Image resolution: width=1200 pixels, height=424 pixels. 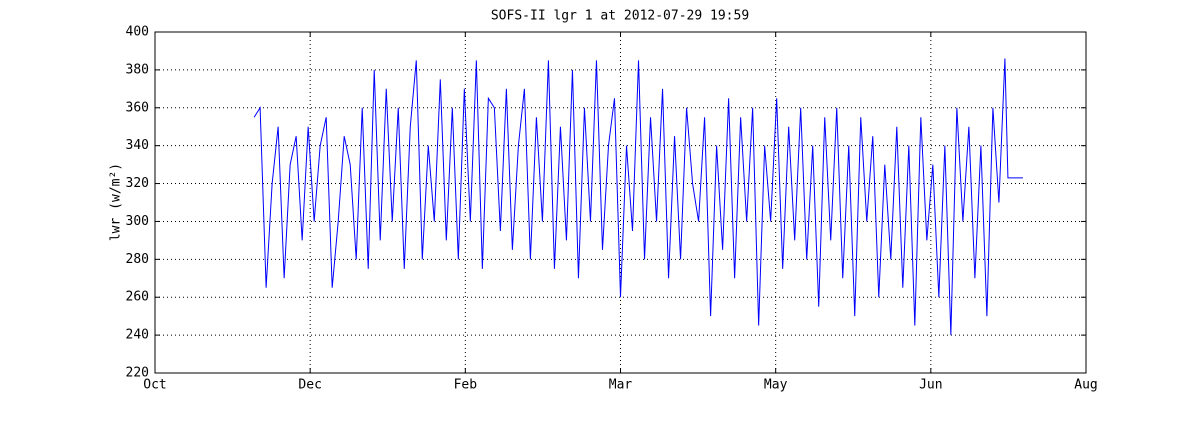 What do you see at coordinates (776, 385) in the screenshot?
I see `x-tick-label: May` at bounding box center [776, 385].